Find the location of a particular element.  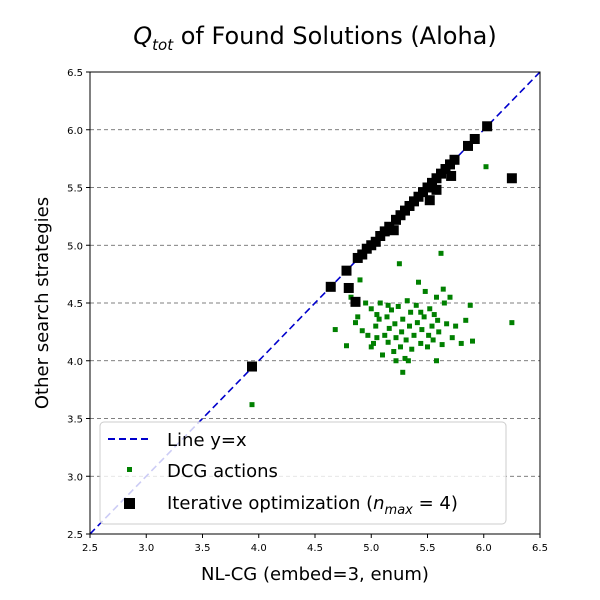

x-tick-label: 2.5 is located at coordinates (90, 548).